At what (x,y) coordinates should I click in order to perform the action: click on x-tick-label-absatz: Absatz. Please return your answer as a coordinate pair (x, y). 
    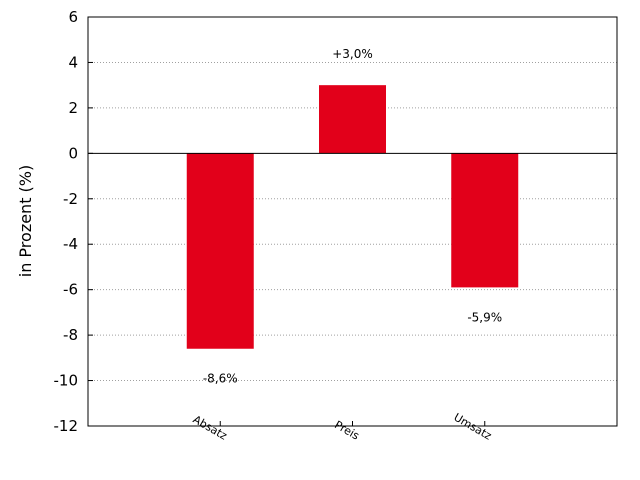
    Looking at the image, I should click on (210, 428).